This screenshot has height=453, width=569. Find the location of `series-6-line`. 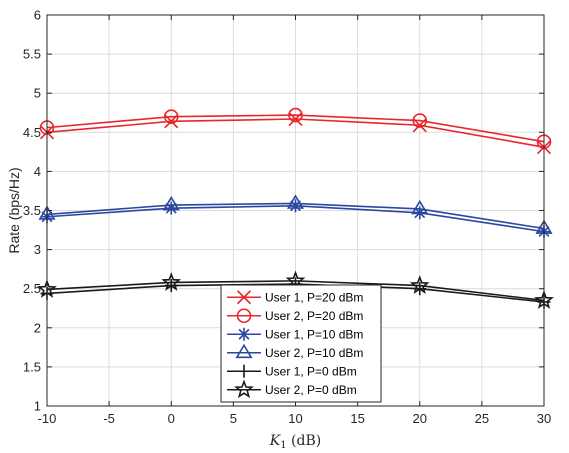

series-6-line is located at coordinates (295, 291).